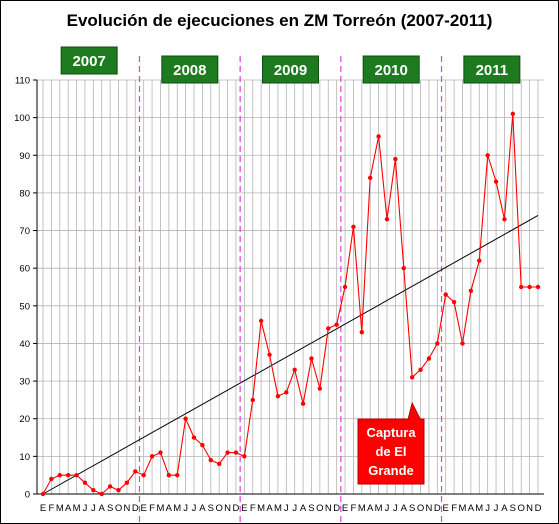 Image resolution: width=559 pixels, height=524 pixels. I want to click on year-label: 2007, so click(88, 61).